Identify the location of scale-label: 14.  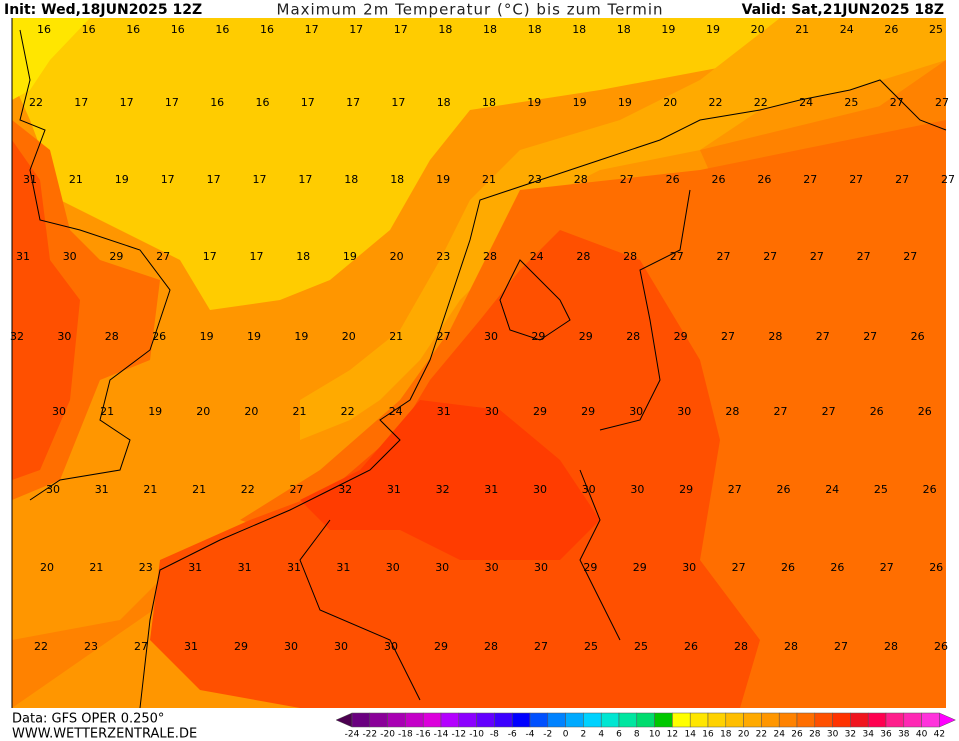
(690, 735).